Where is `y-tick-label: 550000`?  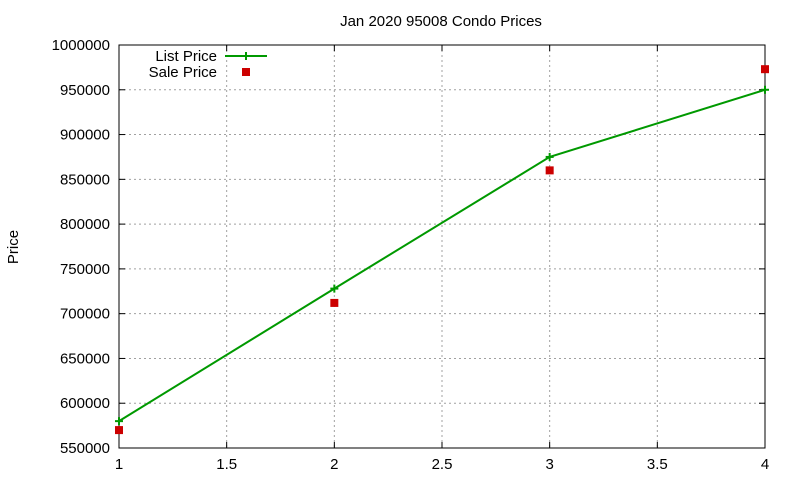
y-tick-label: 550000 is located at coordinates (85, 448).